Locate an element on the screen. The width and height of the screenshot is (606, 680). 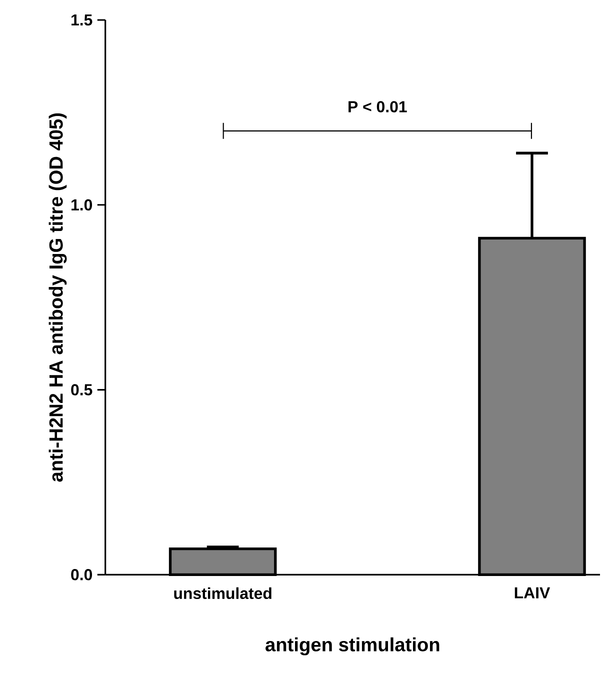
y-axis-title: anti-H2N2 HA antibody IgG titre (OD 405) is located at coordinates (57, 297).